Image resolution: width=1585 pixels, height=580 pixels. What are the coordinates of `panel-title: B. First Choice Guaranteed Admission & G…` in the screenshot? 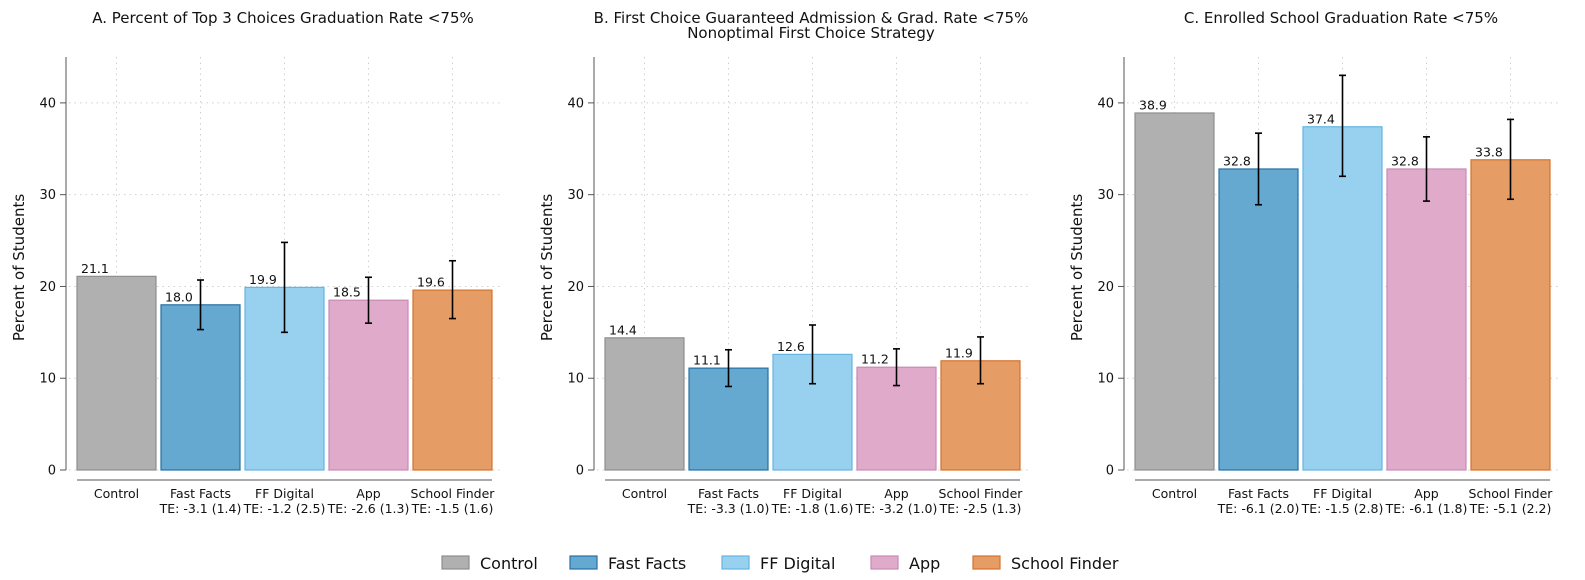 It's located at (811, 18).